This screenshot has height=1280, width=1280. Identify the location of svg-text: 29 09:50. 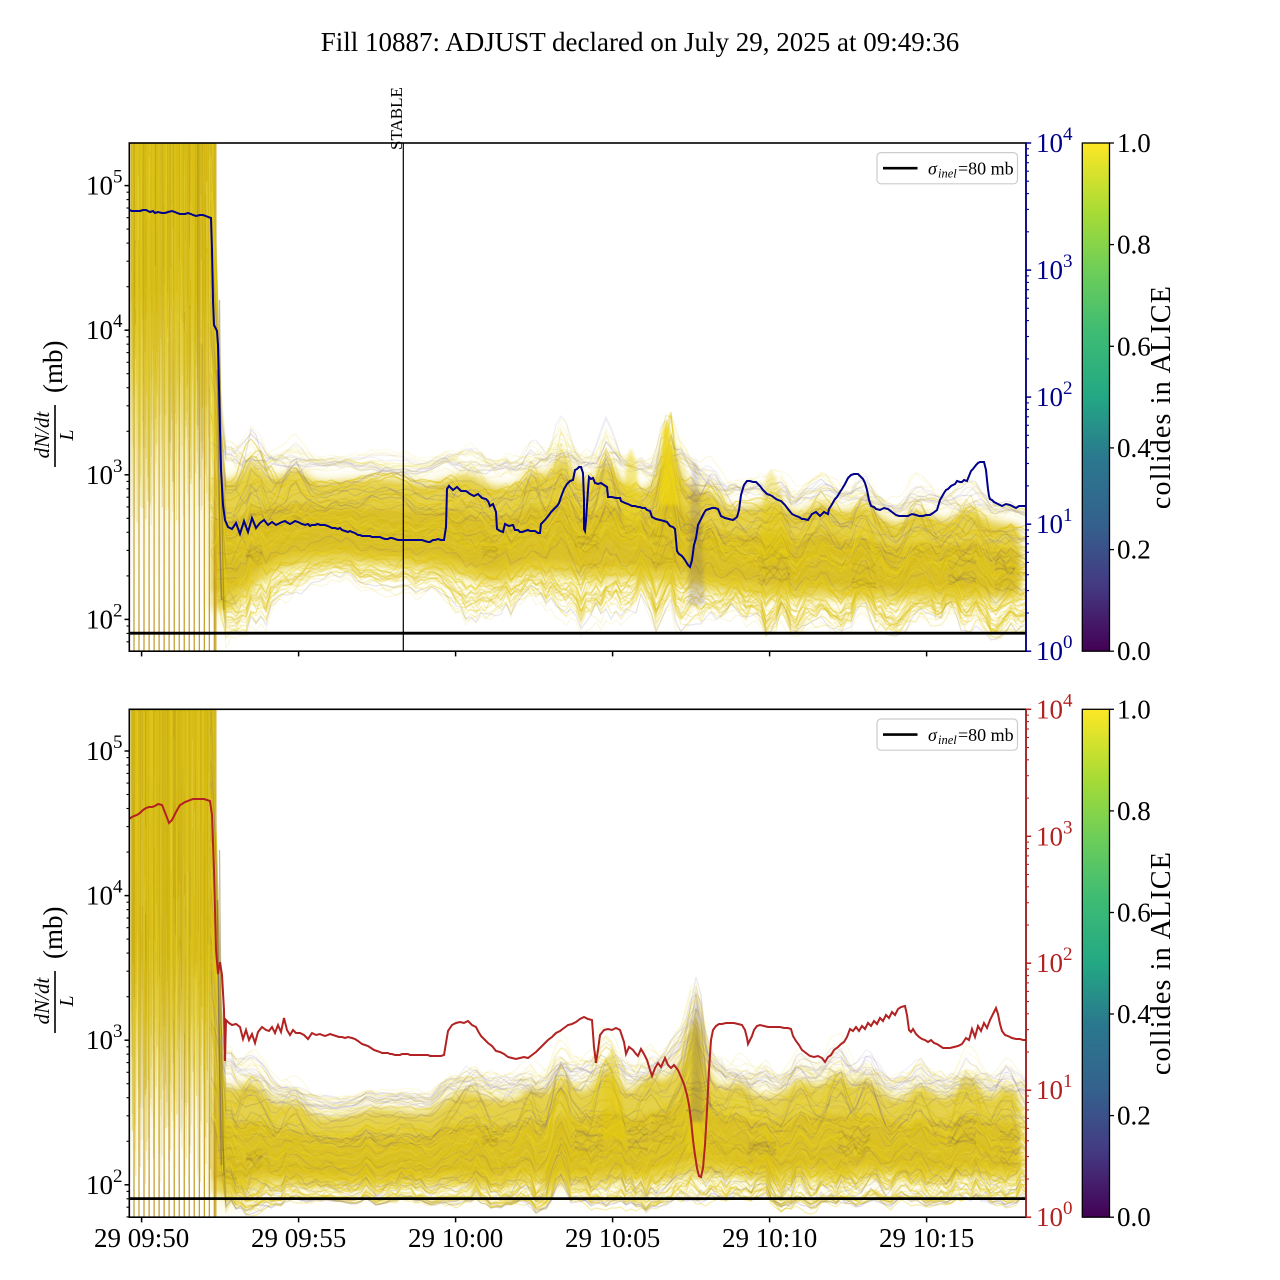
(141, 1238).